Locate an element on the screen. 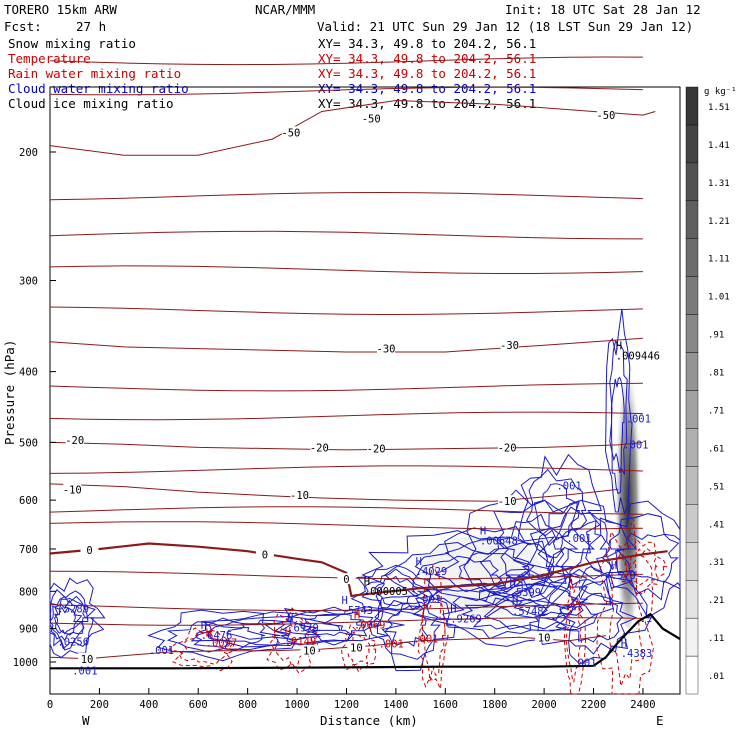 This screenshot has height=740, width=740. west-label: W is located at coordinates (86, 720).